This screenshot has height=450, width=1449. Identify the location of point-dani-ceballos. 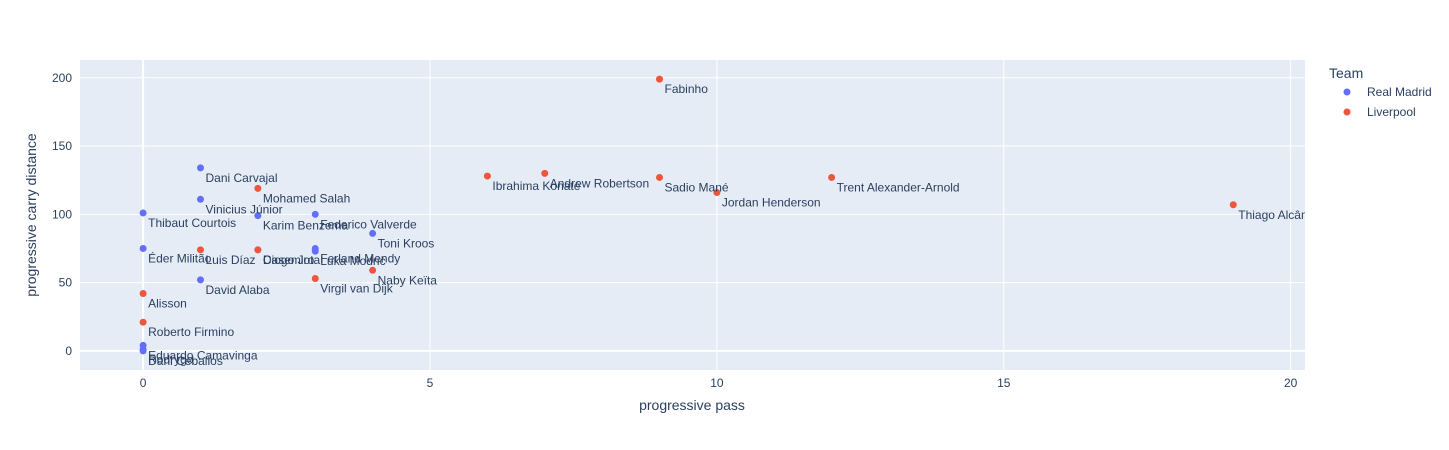
(143, 351).